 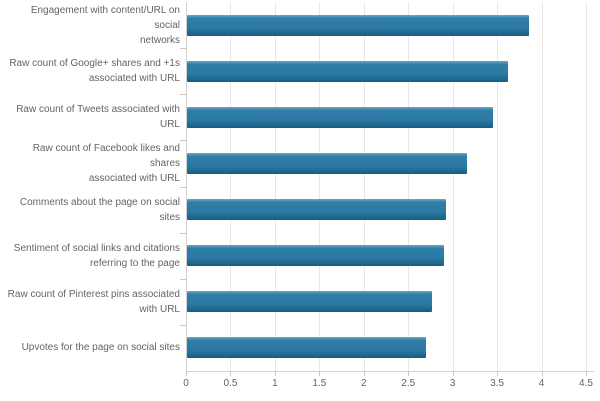 I want to click on category-label: Comments about the page on social sites, so click(x=99, y=209).